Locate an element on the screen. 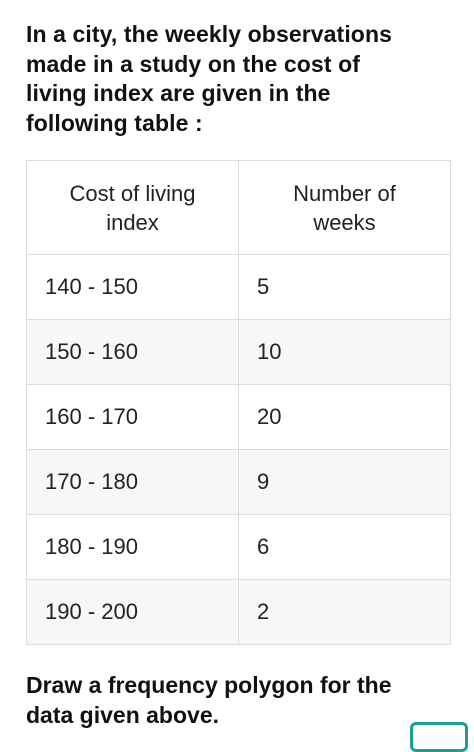 This screenshot has height=752, width=474. header-cell: Number of weeks is located at coordinates (344, 207).